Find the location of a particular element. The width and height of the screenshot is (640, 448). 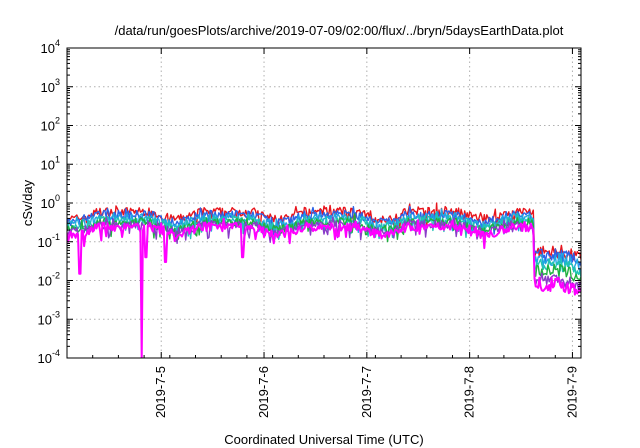

y-tick-label: 10⁰ is located at coordinates (50, 202).